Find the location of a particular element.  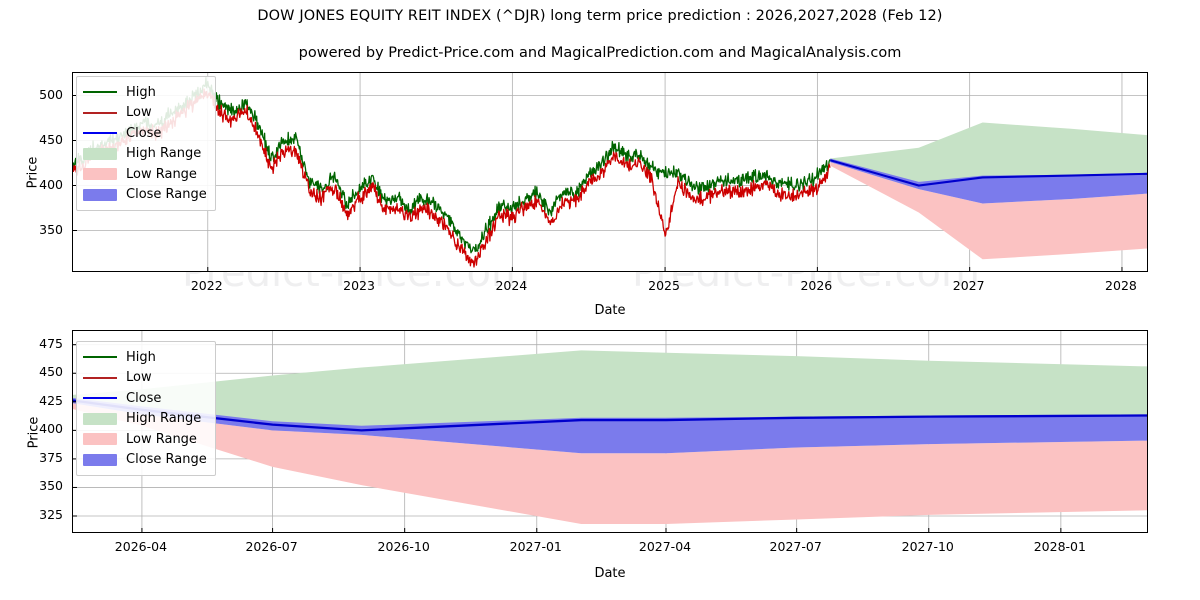

axis-label-x-bottom: Date is located at coordinates (610, 573).